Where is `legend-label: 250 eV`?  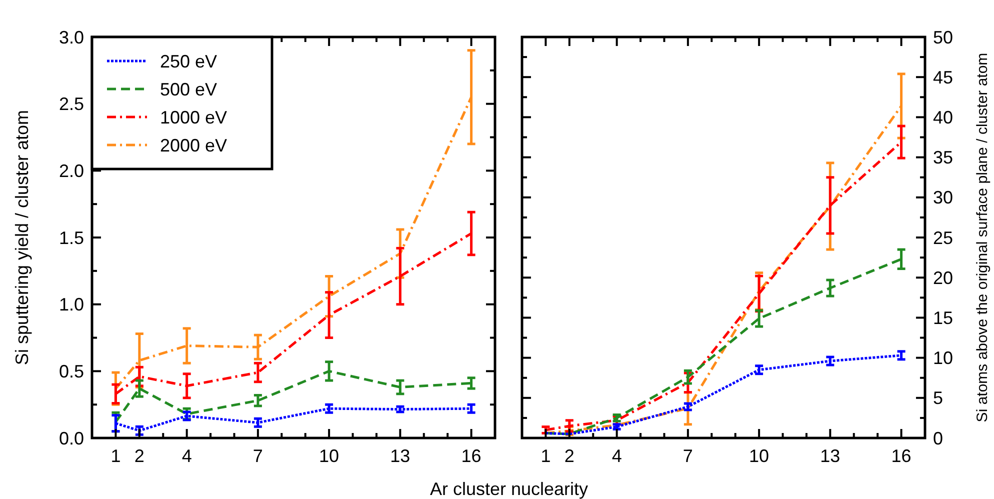
legend-label: 250 eV is located at coordinates (189, 61).